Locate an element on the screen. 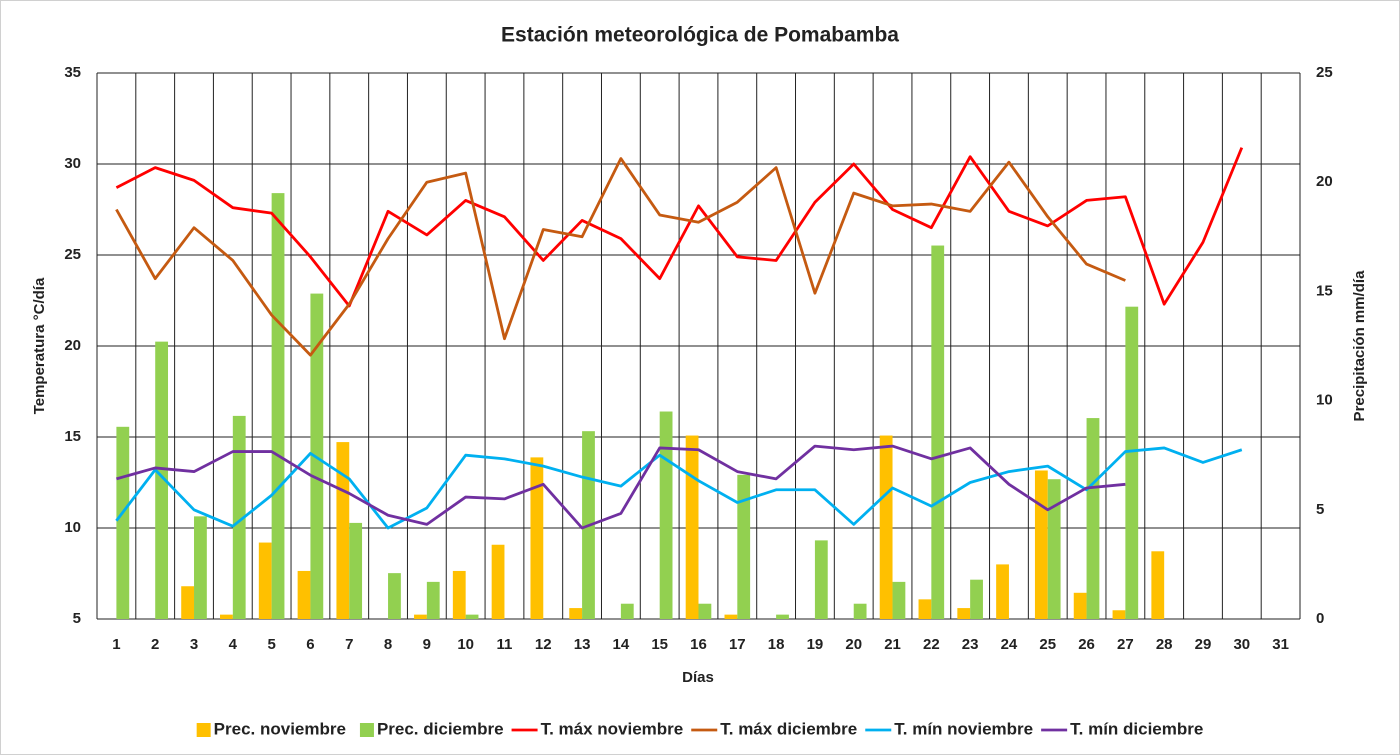 Image resolution: width=1400 pixels, height=755 pixels. x-tick-label: 15 is located at coordinates (659, 644).